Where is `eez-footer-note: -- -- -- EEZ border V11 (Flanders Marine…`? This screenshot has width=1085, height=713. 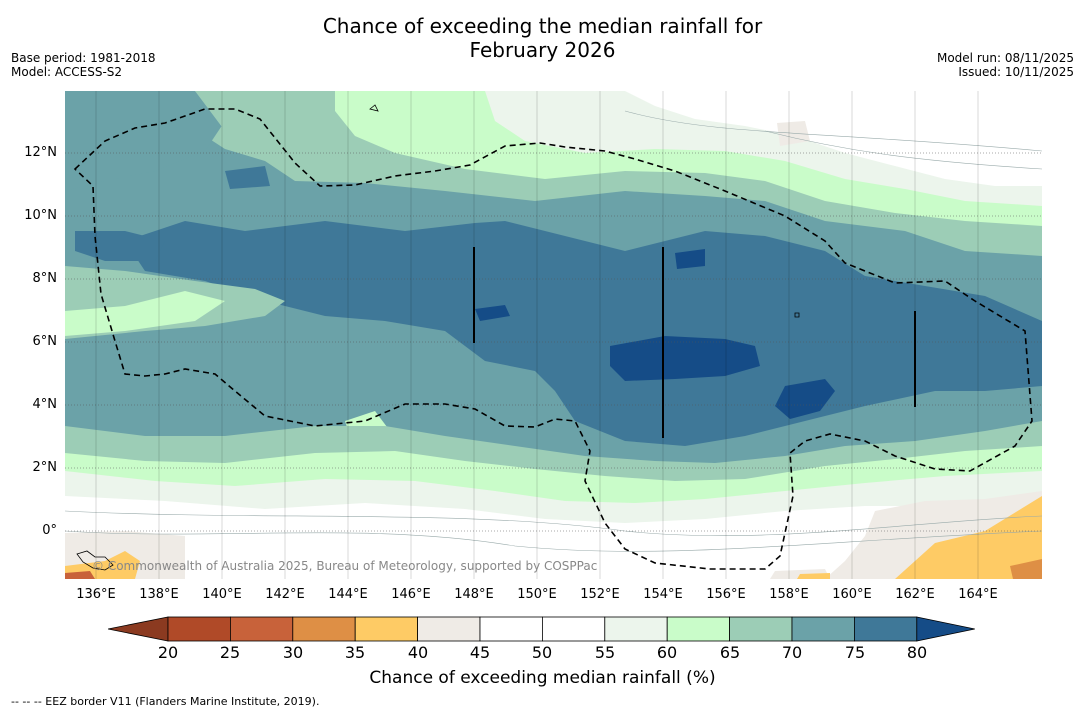 eez-footer-note: -- -- -- EEZ border V11 (Flanders Marine… is located at coordinates (165, 701).